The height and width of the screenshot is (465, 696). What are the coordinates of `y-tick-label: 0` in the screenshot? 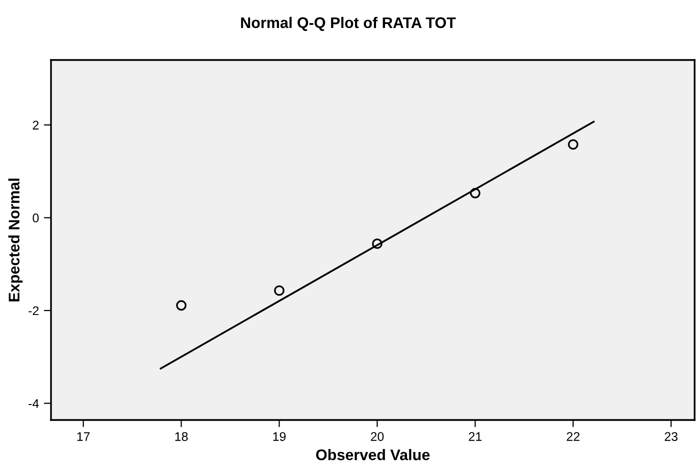 It's located at (35, 218).